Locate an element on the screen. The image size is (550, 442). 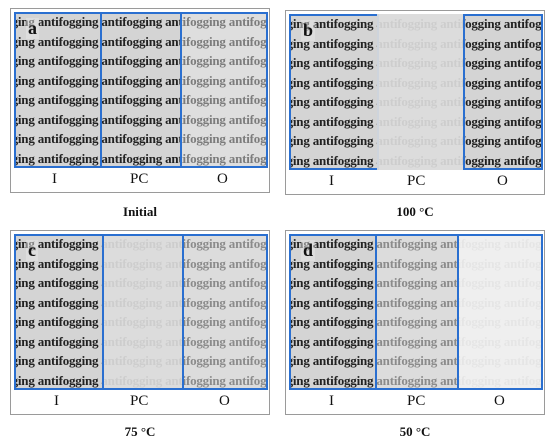
caption-b: 100 °C is located at coordinates (415, 211).